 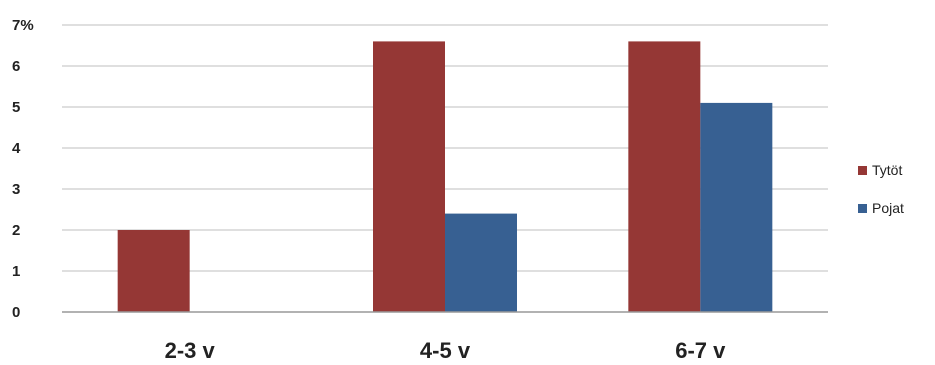 I want to click on x-tick-label: 6-7 v, so click(x=700, y=350).